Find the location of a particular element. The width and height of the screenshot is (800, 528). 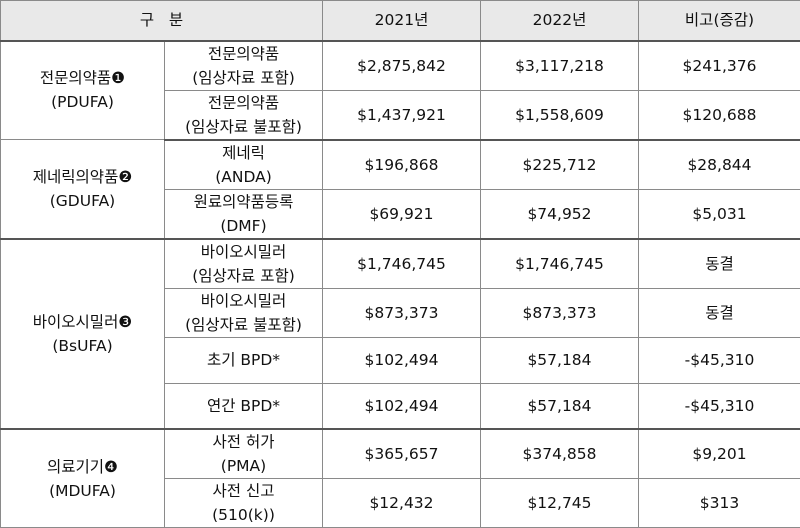

group-cell-gdufa: 제네릭의약품❷ (GDUFA) is located at coordinates (83, 189).